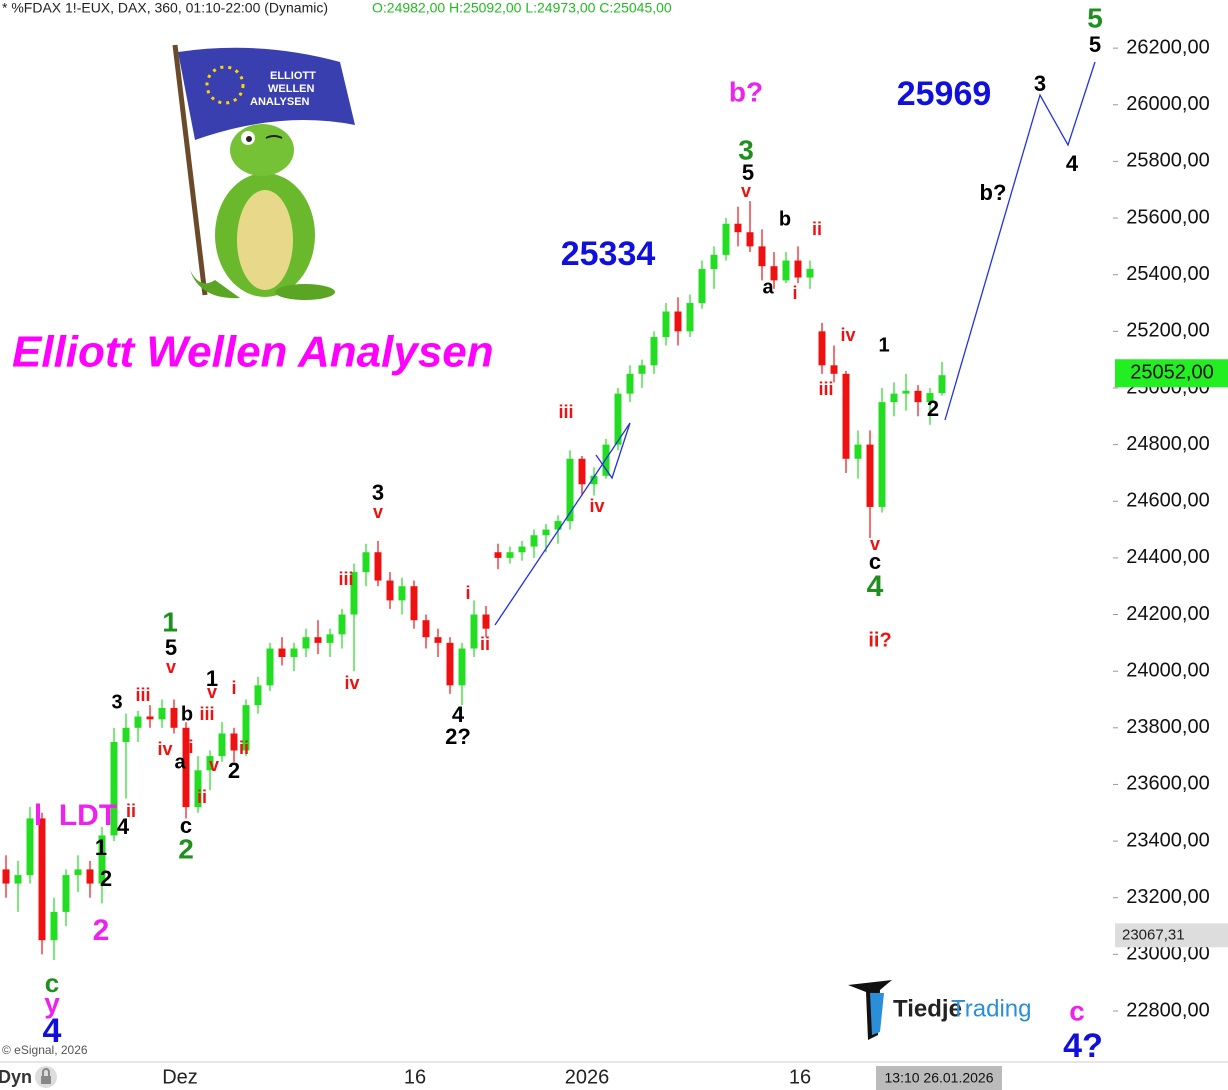 Image resolution: width=1228 pixels, height=1090 pixels. I want to click on mascot-foot, so click(305, 292).